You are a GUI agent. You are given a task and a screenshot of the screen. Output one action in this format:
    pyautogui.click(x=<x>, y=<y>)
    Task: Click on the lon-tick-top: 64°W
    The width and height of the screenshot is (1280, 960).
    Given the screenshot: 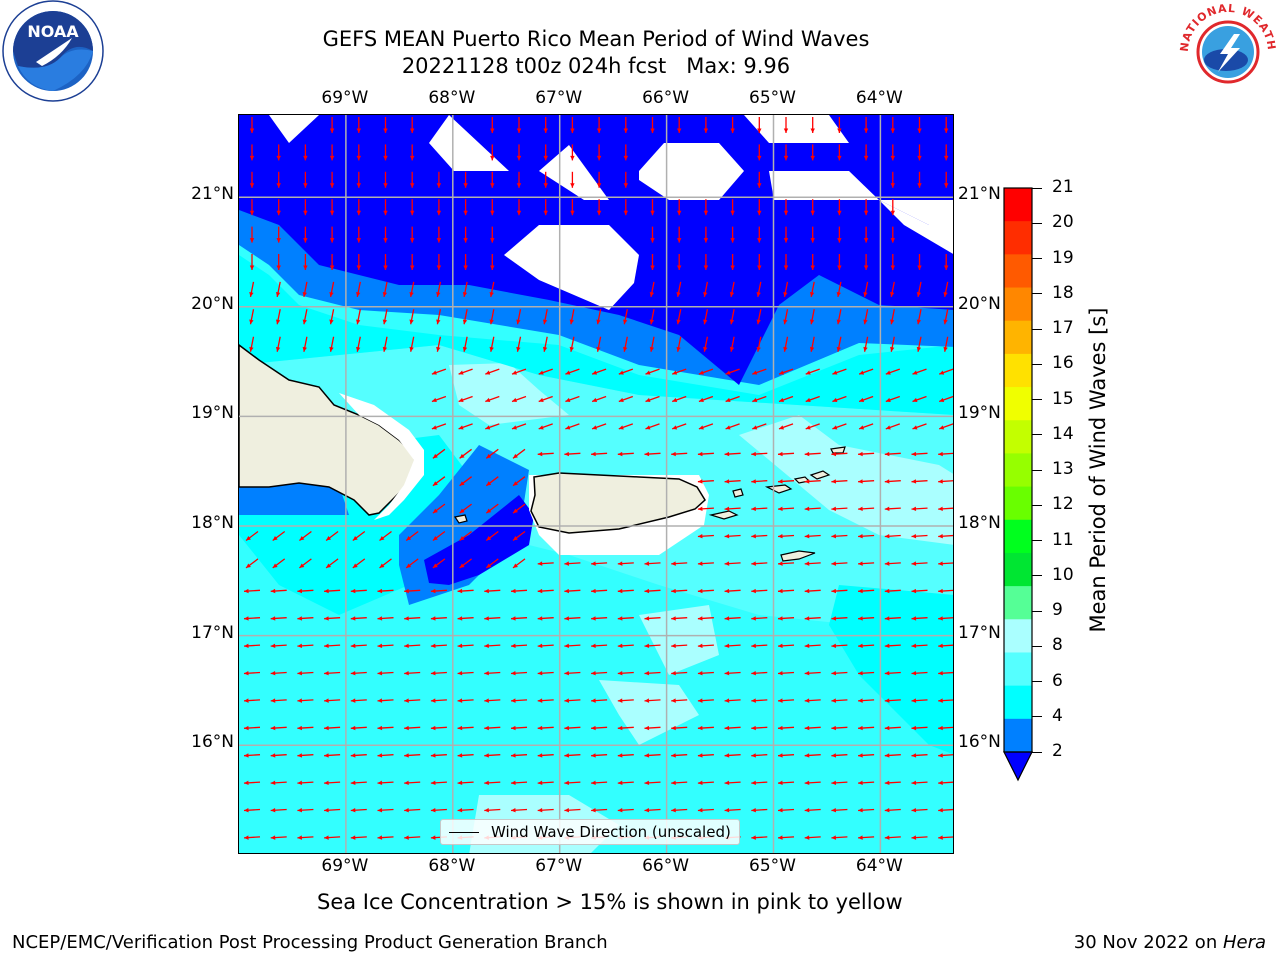 What is the action you would take?
    pyautogui.click(x=879, y=98)
    